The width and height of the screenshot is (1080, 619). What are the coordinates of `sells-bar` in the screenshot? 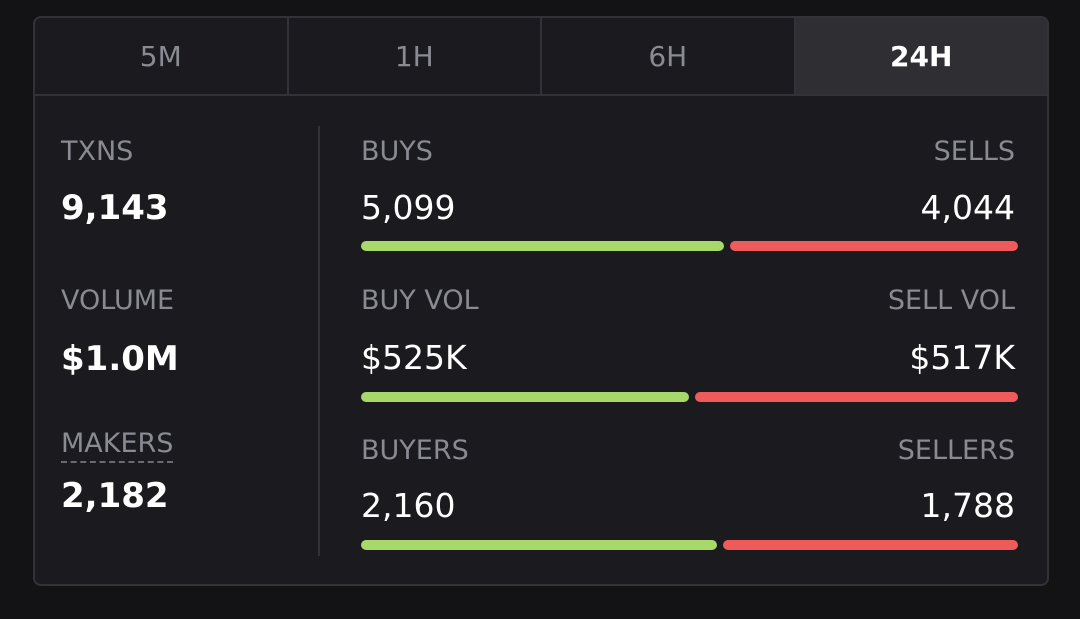 It's located at (874, 246).